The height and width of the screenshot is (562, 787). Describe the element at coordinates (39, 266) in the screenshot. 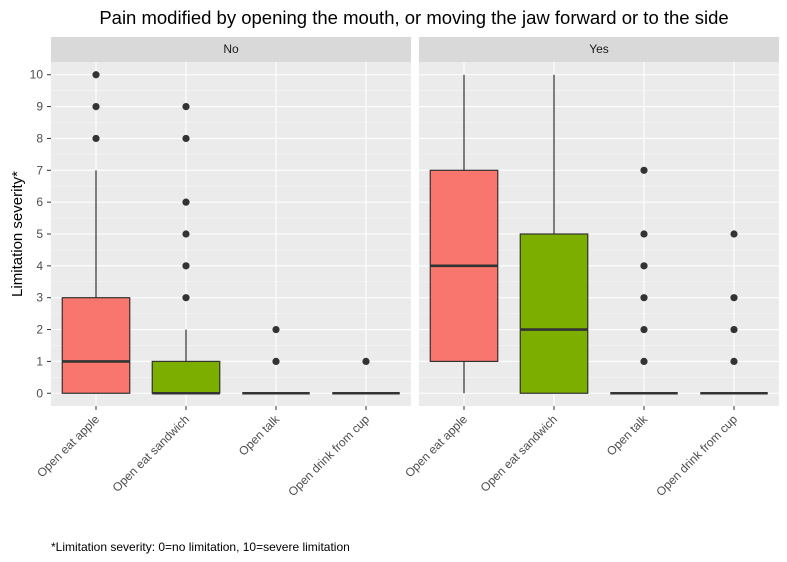

I see `y-tick-label: 4` at that location.